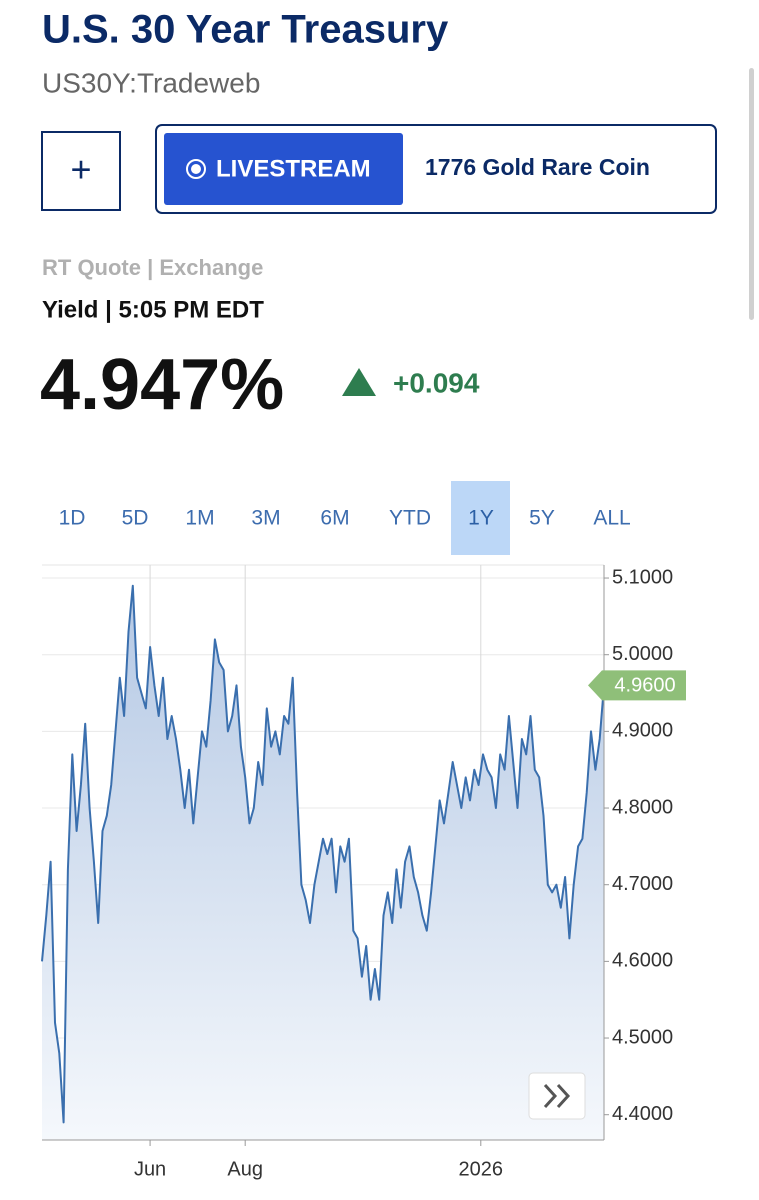  Describe the element at coordinates (481, 1169) in the screenshot. I see `x-tick-label: 2026` at that location.